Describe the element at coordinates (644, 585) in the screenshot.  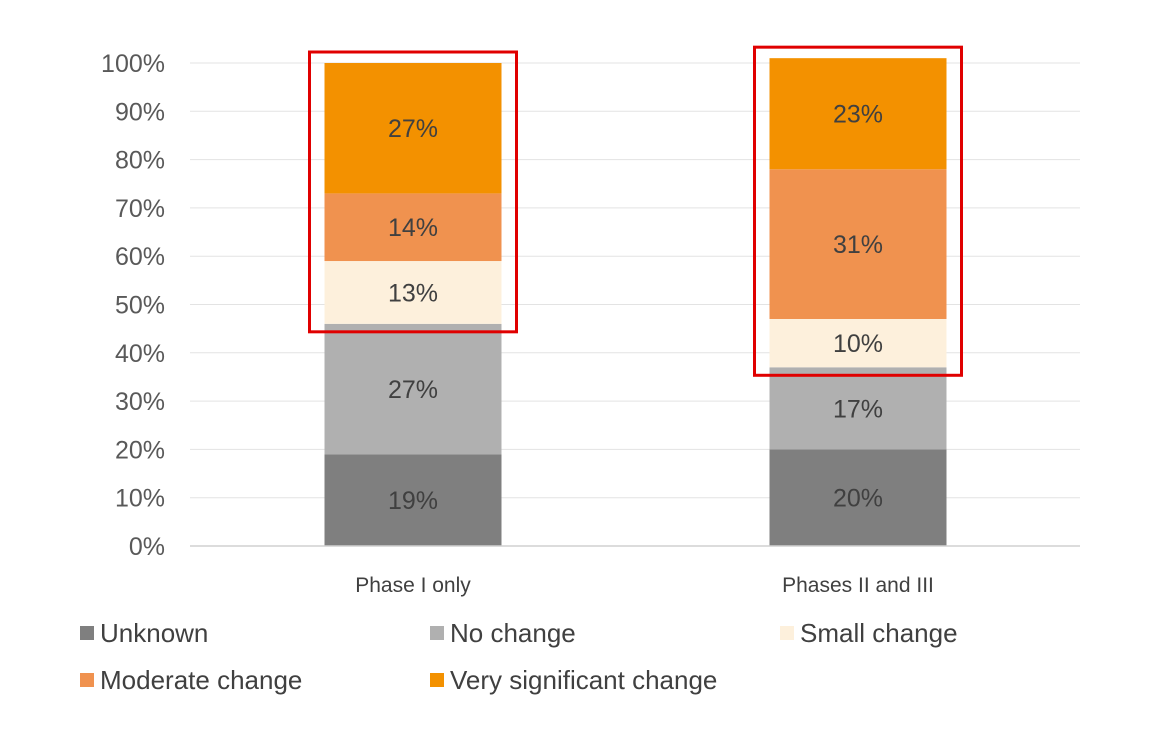
I see `category-labels: Phase I only Phases II and III` at that location.